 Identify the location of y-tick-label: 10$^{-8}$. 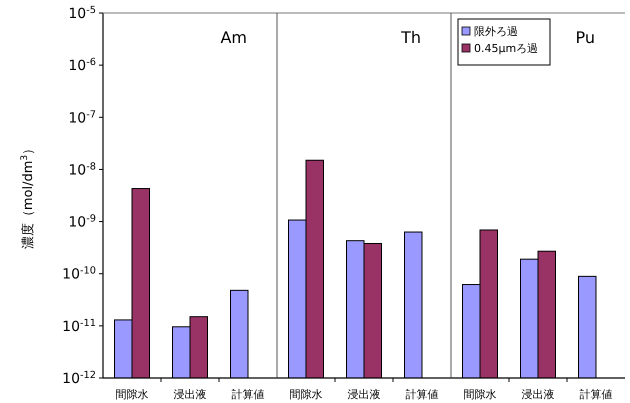
(82, 169).